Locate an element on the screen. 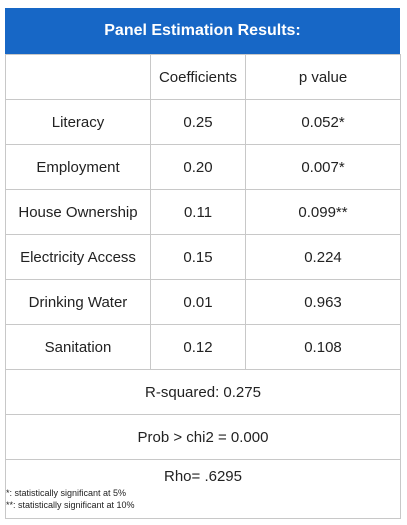 The image size is (407, 525). data-row: Drinking Water 0.01 0.963 is located at coordinates (203, 302).